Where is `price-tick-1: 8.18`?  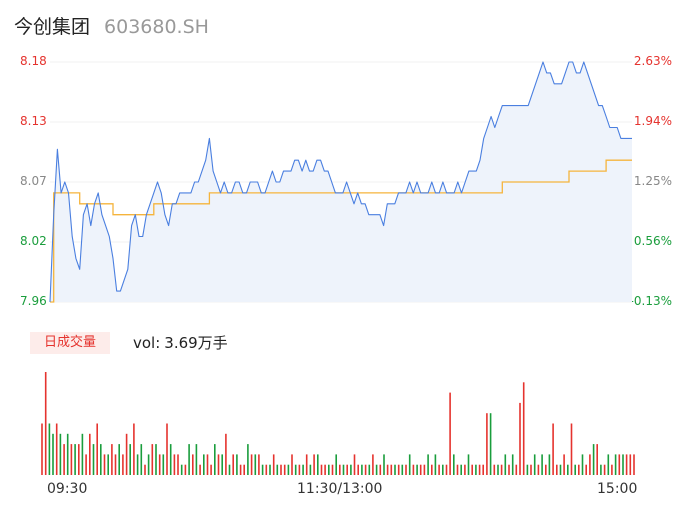 price-tick-1: 8.18 is located at coordinates (33, 61).